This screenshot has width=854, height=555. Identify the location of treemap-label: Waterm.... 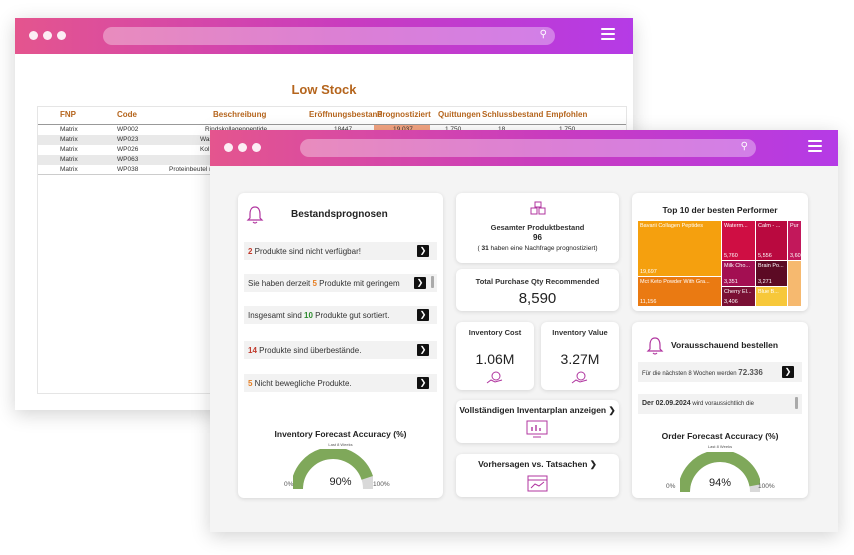
(736, 226).